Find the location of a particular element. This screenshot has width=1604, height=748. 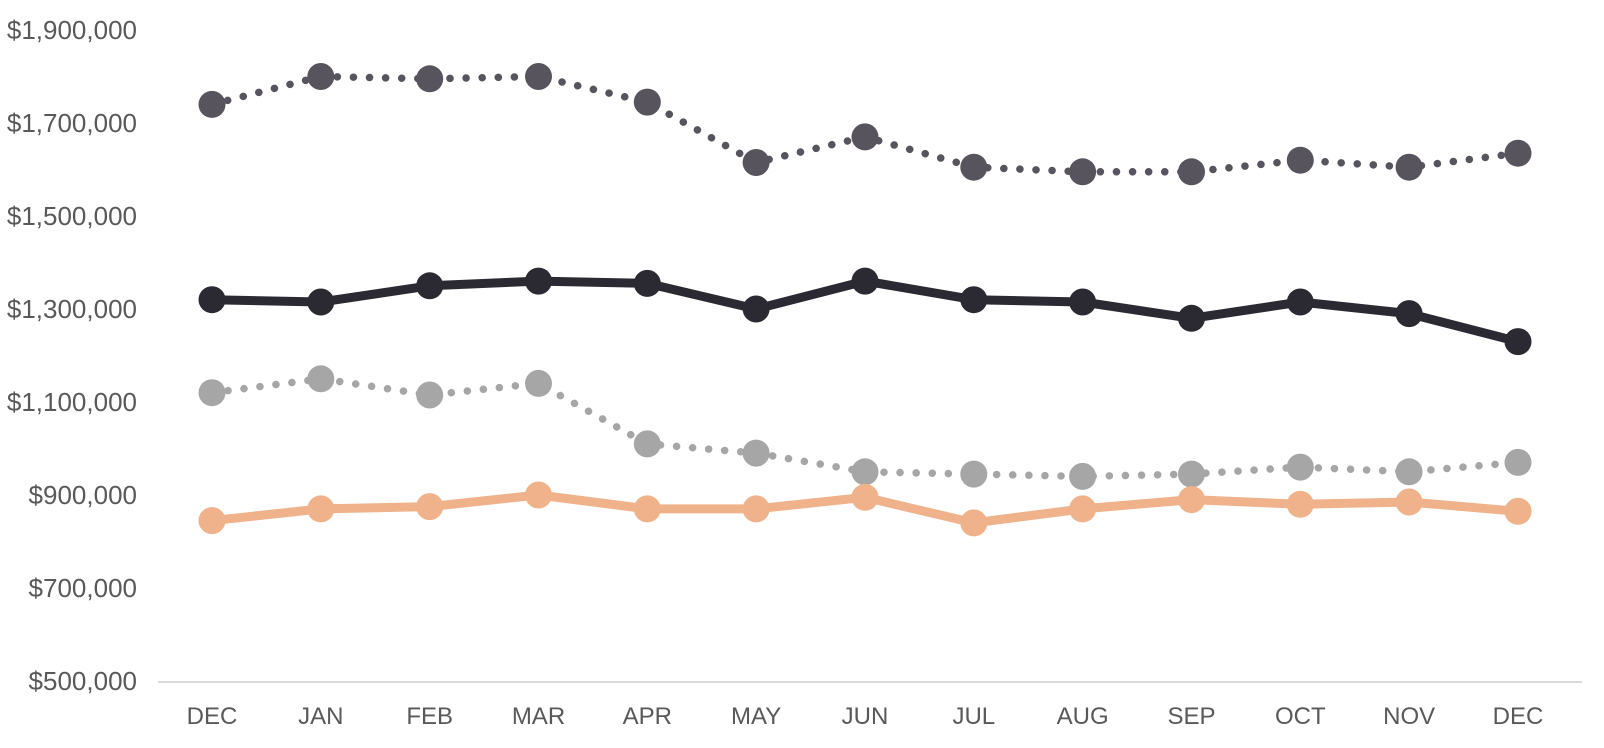

y-axis-tick-label: $1,700,000 is located at coordinates (72, 123).